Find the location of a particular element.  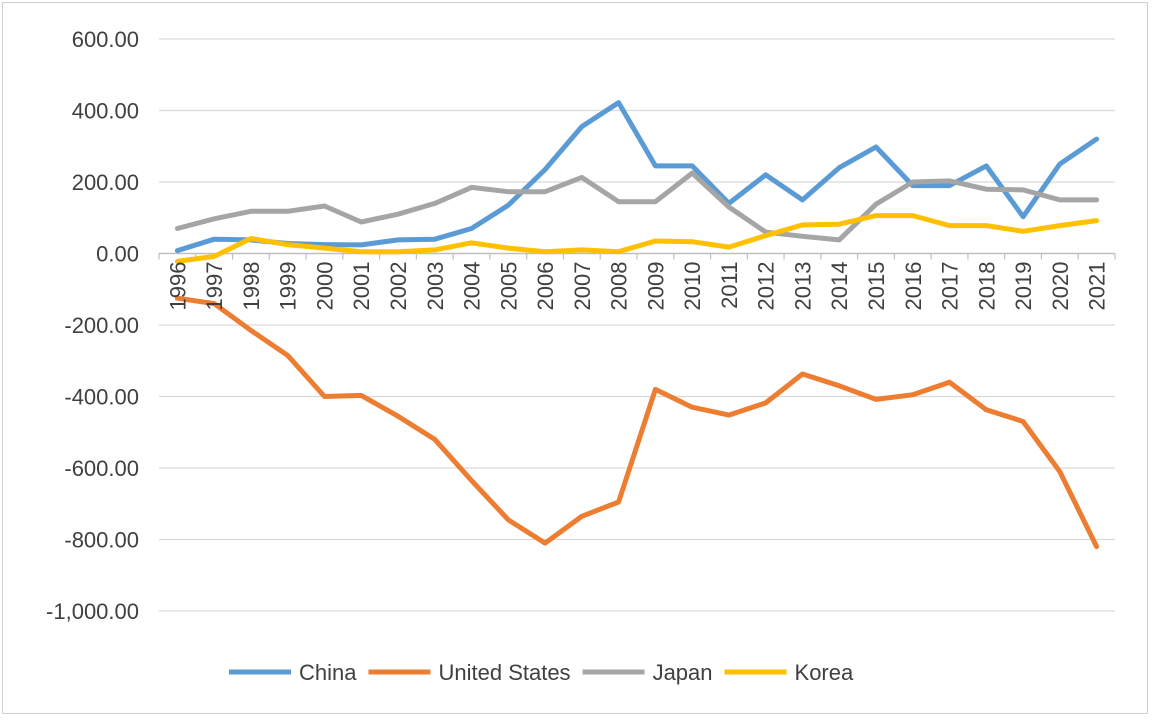

x-tick-label: 2017 is located at coordinates (950, 286).